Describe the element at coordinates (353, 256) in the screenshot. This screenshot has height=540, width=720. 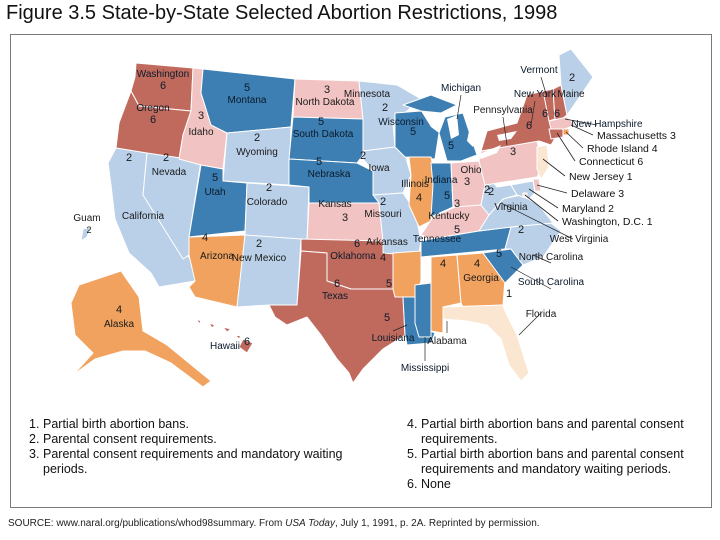
I see `state-name-ok: Oklahoma` at that location.